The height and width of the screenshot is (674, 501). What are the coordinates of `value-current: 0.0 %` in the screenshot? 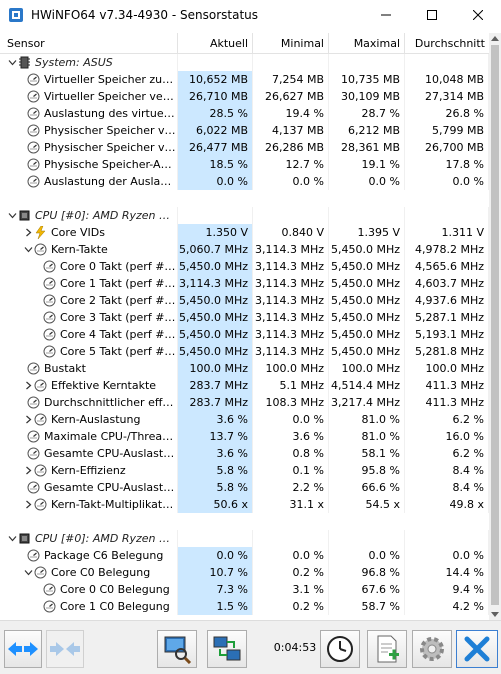 It's located at (215, 555).